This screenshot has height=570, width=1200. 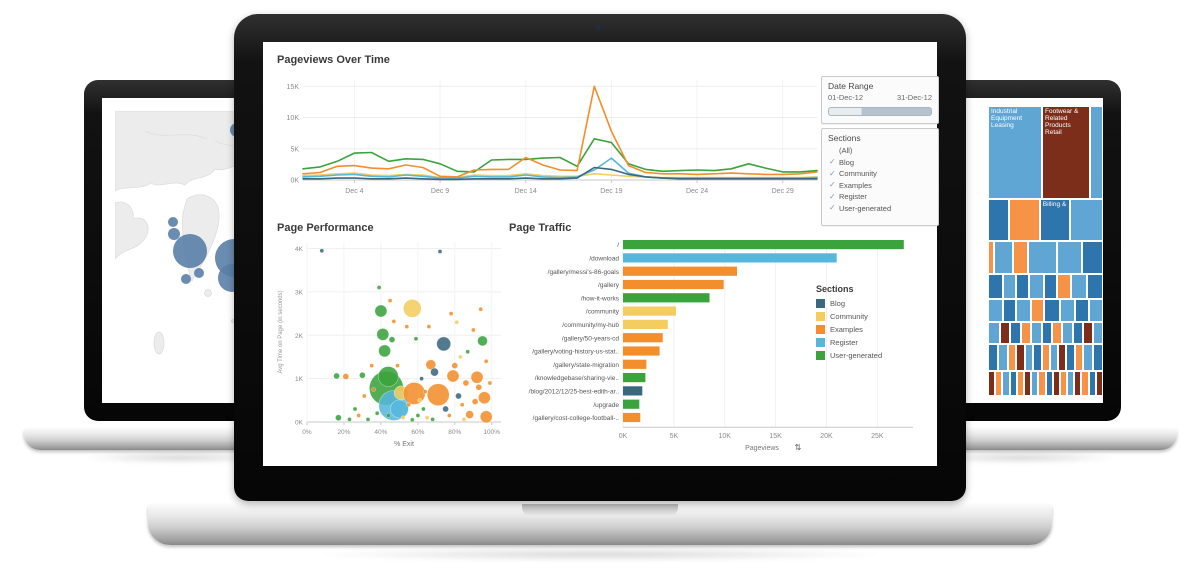 What do you see at coordinates (872, 355) in the screenshot?
I see `legend-item: User-generated` at bounding box center [872, 355].